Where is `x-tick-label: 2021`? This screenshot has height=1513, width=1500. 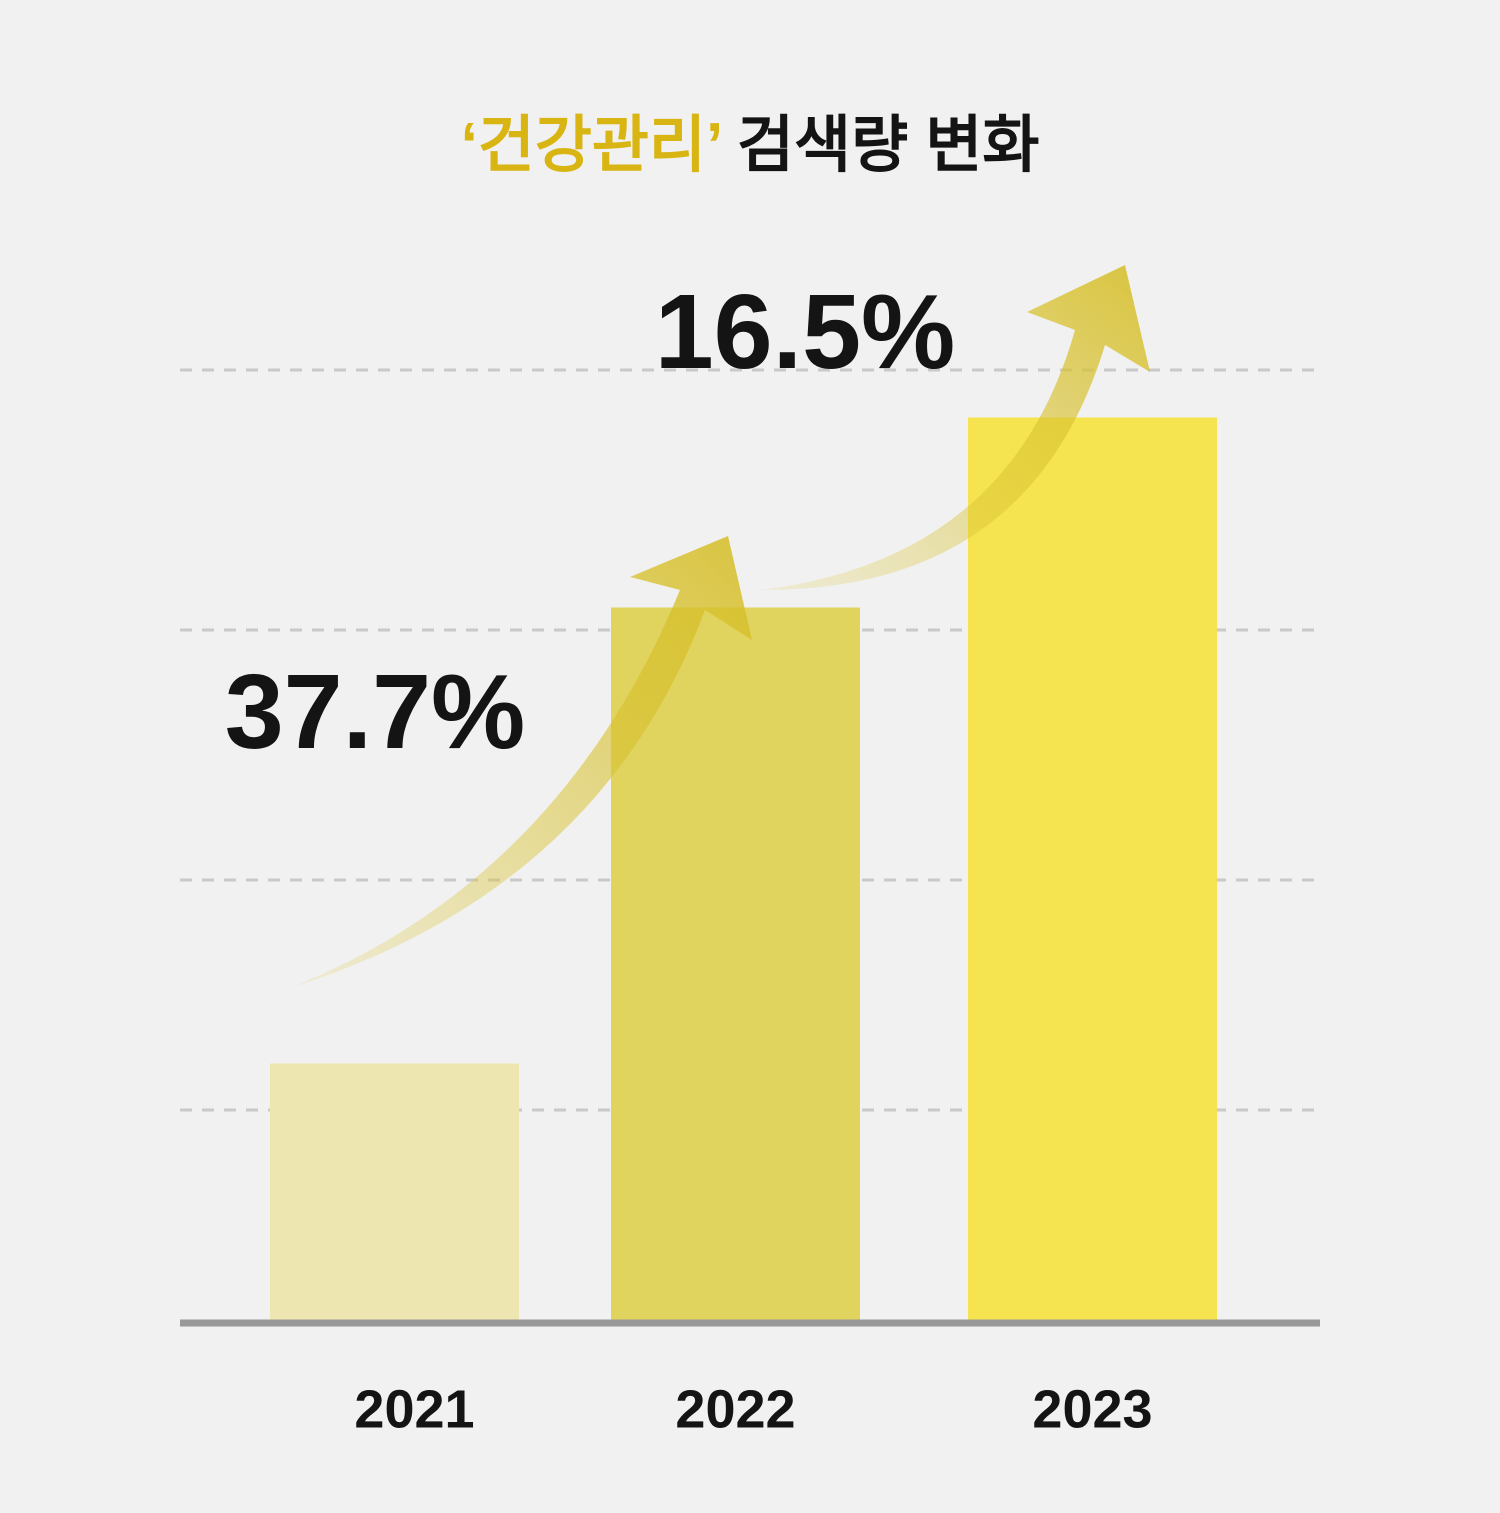
x-tick-label: 2021 is located at coordinates (414, 1409).